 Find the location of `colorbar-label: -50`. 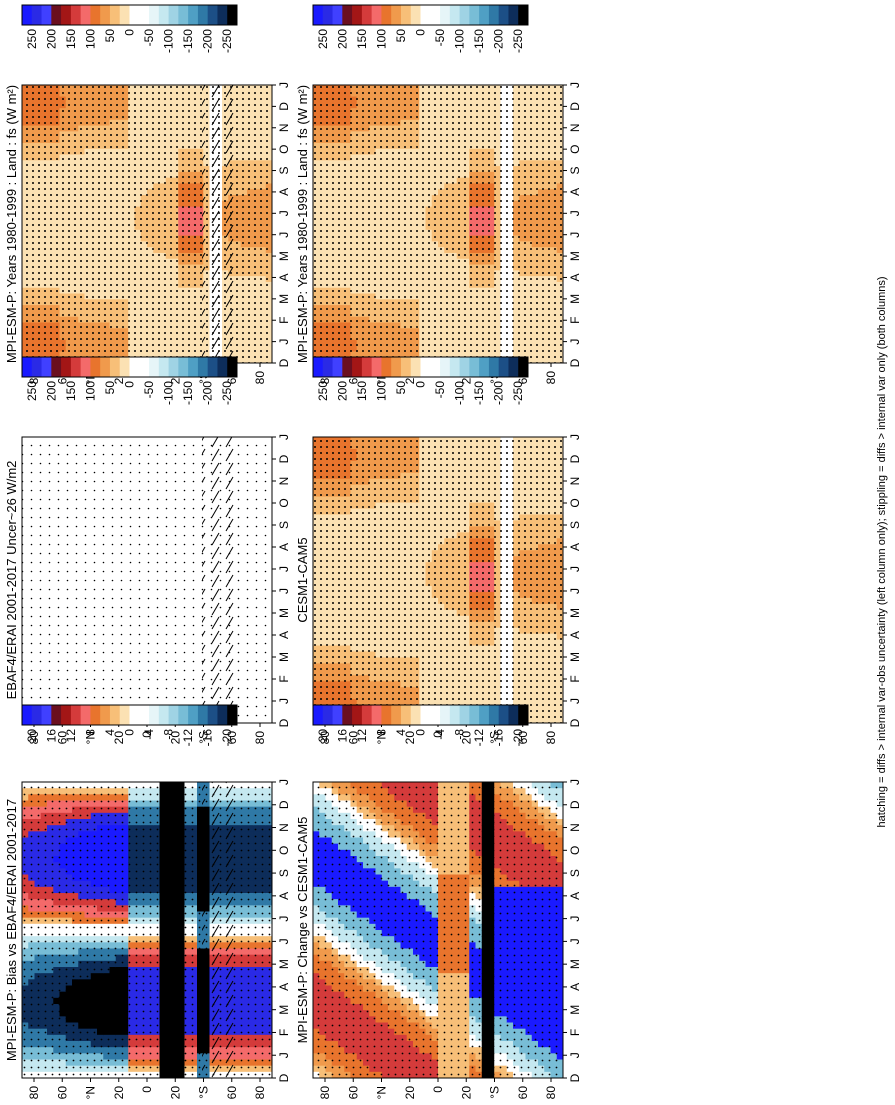

colorbar-label: -50 is located at coordinates (440, 38).